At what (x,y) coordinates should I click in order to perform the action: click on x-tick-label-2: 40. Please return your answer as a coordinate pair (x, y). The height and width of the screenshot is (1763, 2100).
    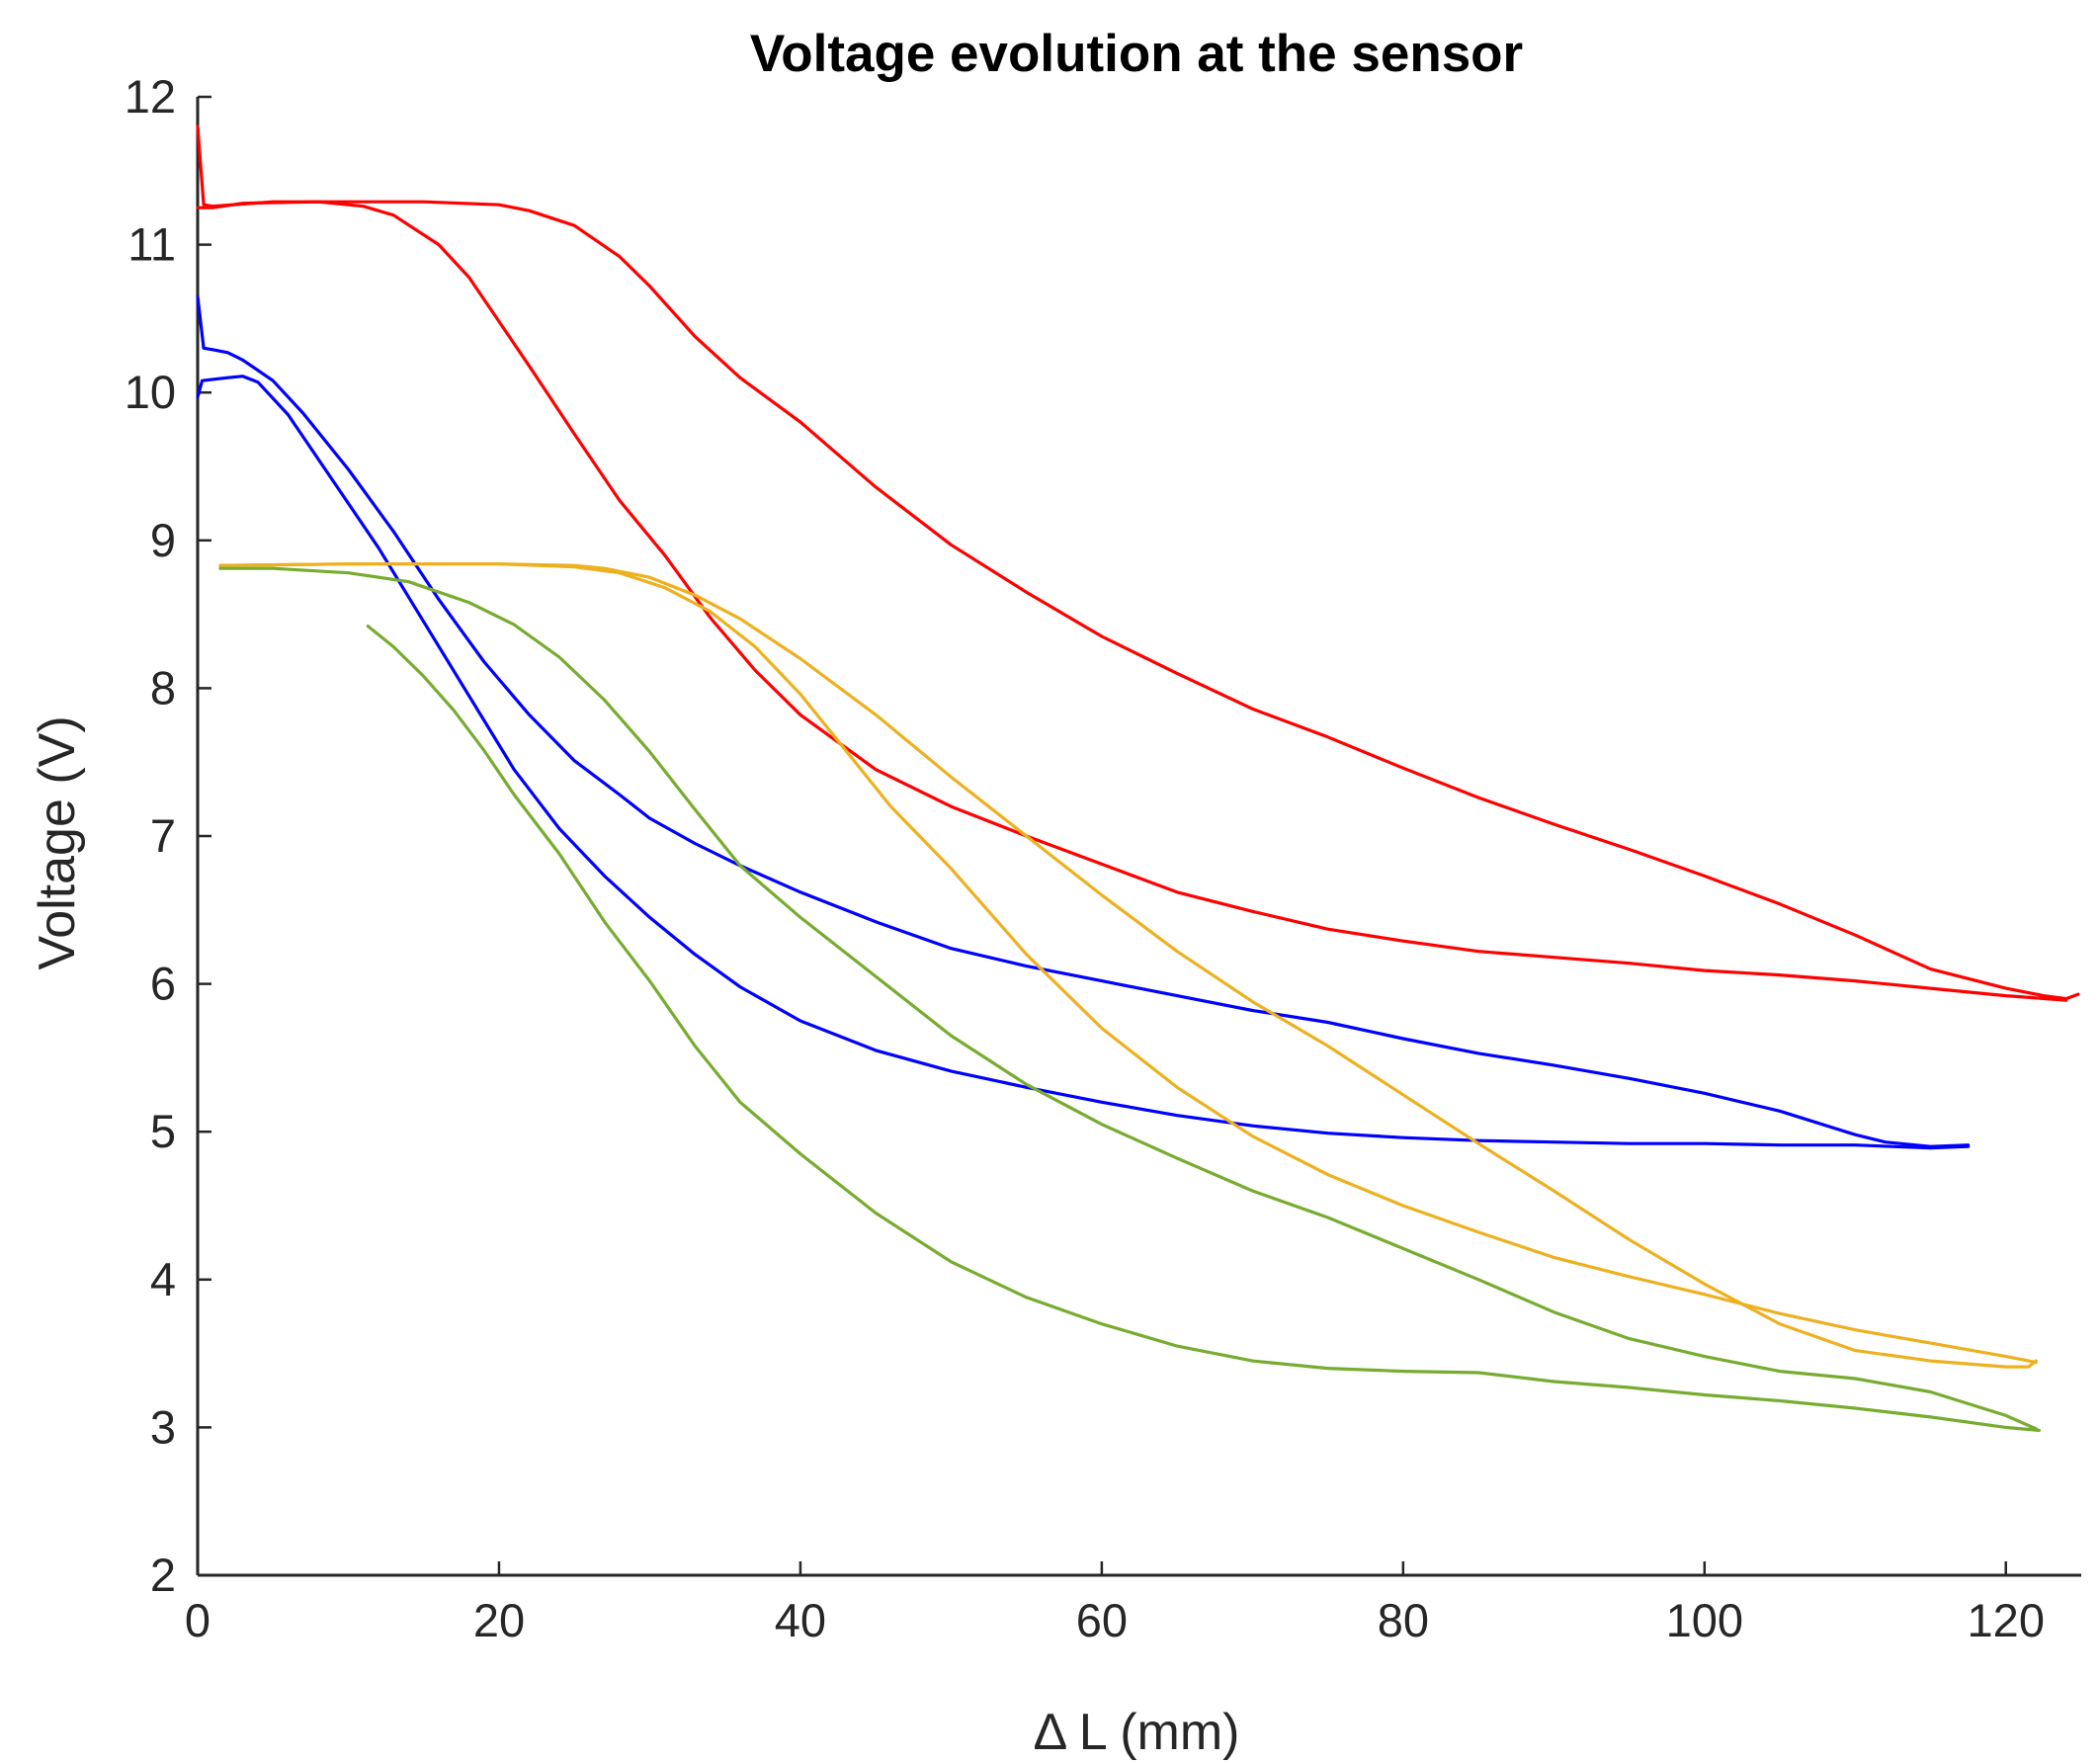
    Looking at the image, I should click on (800, 1620).